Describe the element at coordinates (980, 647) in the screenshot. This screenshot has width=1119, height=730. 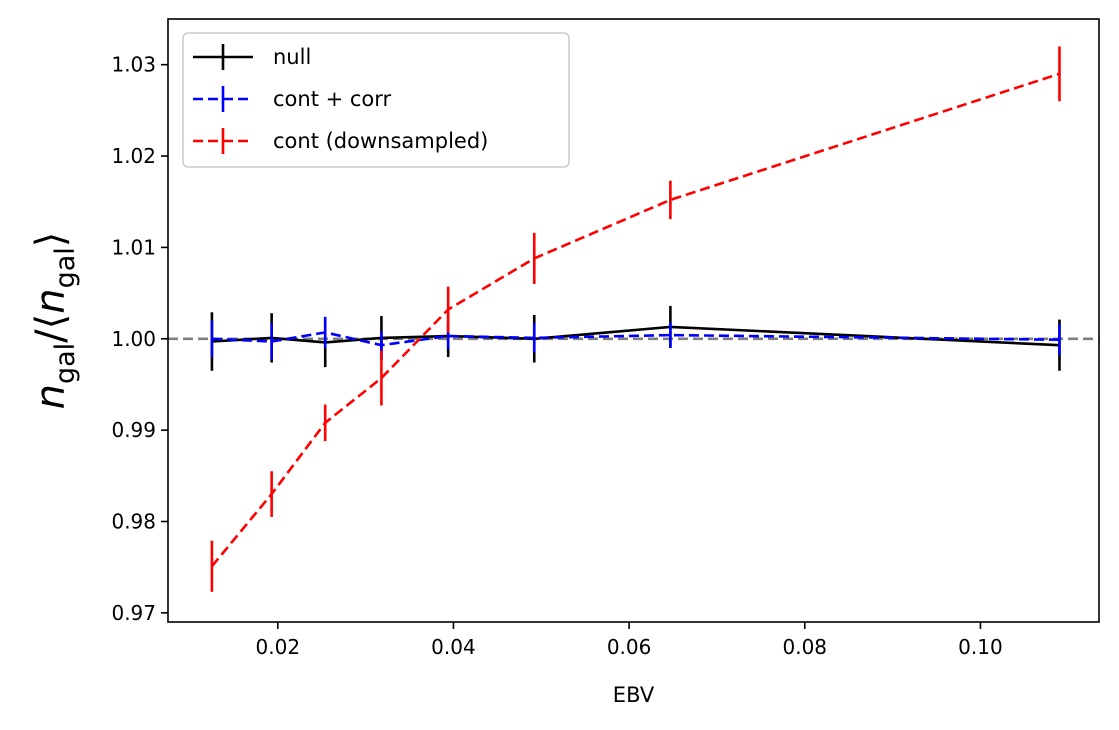
I see `x-tick-label: 0.10` at that location.